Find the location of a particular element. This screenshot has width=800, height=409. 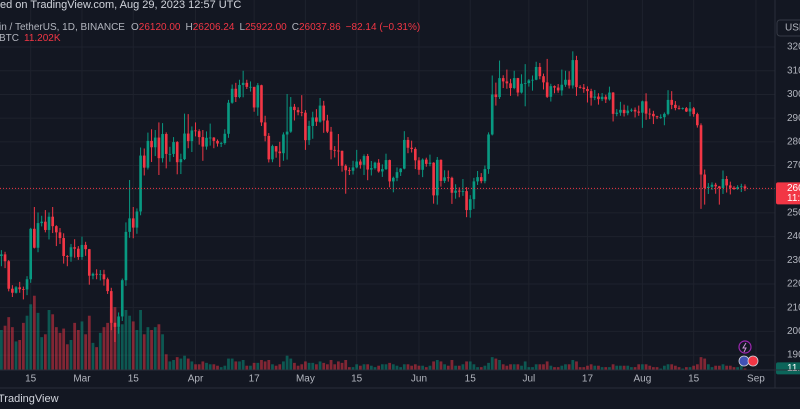

ohlc-value: 26206.24 is located at coordinates (214, 27).